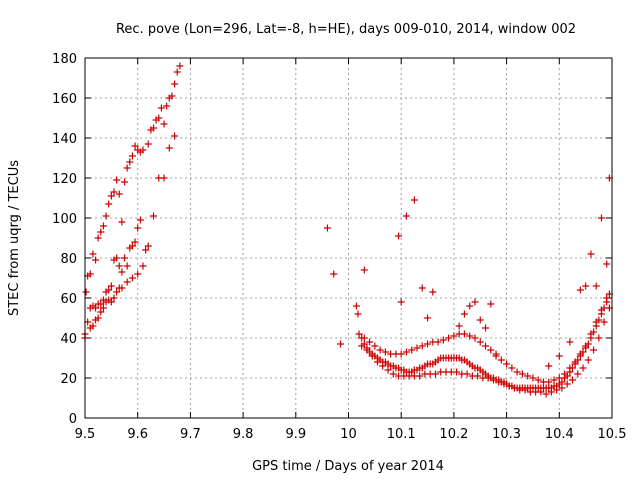 The width and height of the screenshot is (640, 480). What do you see at coordinates (348, 434) in the screenshot?
I see `x-tick-label: 10` at bounding box center [348, 434].